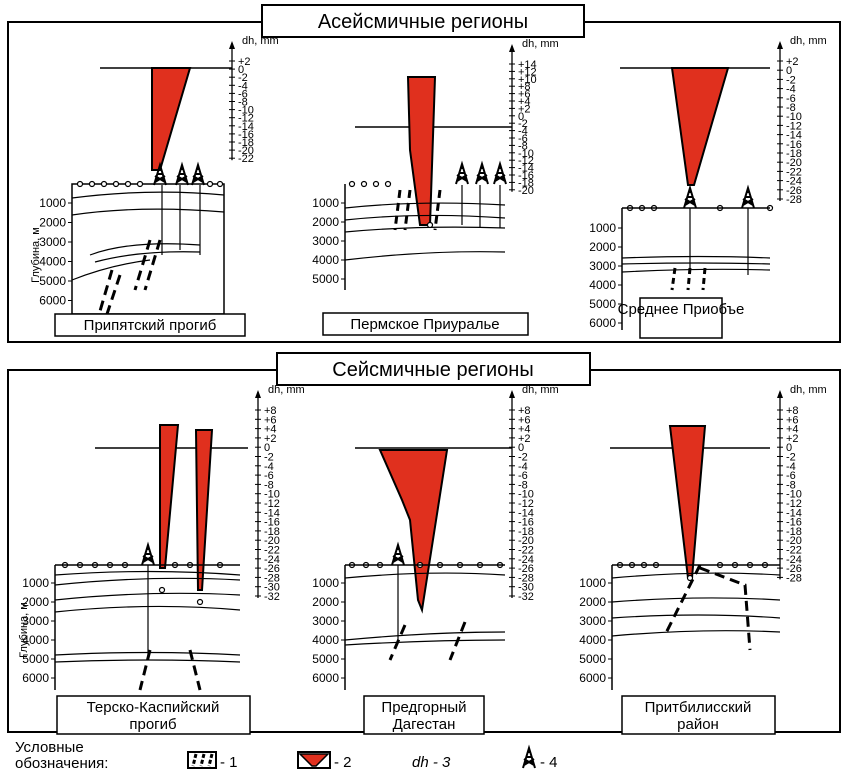 The width and height of the screenshot is (847, 771). I want to click on top-panel-title-box, so click(423, 21).